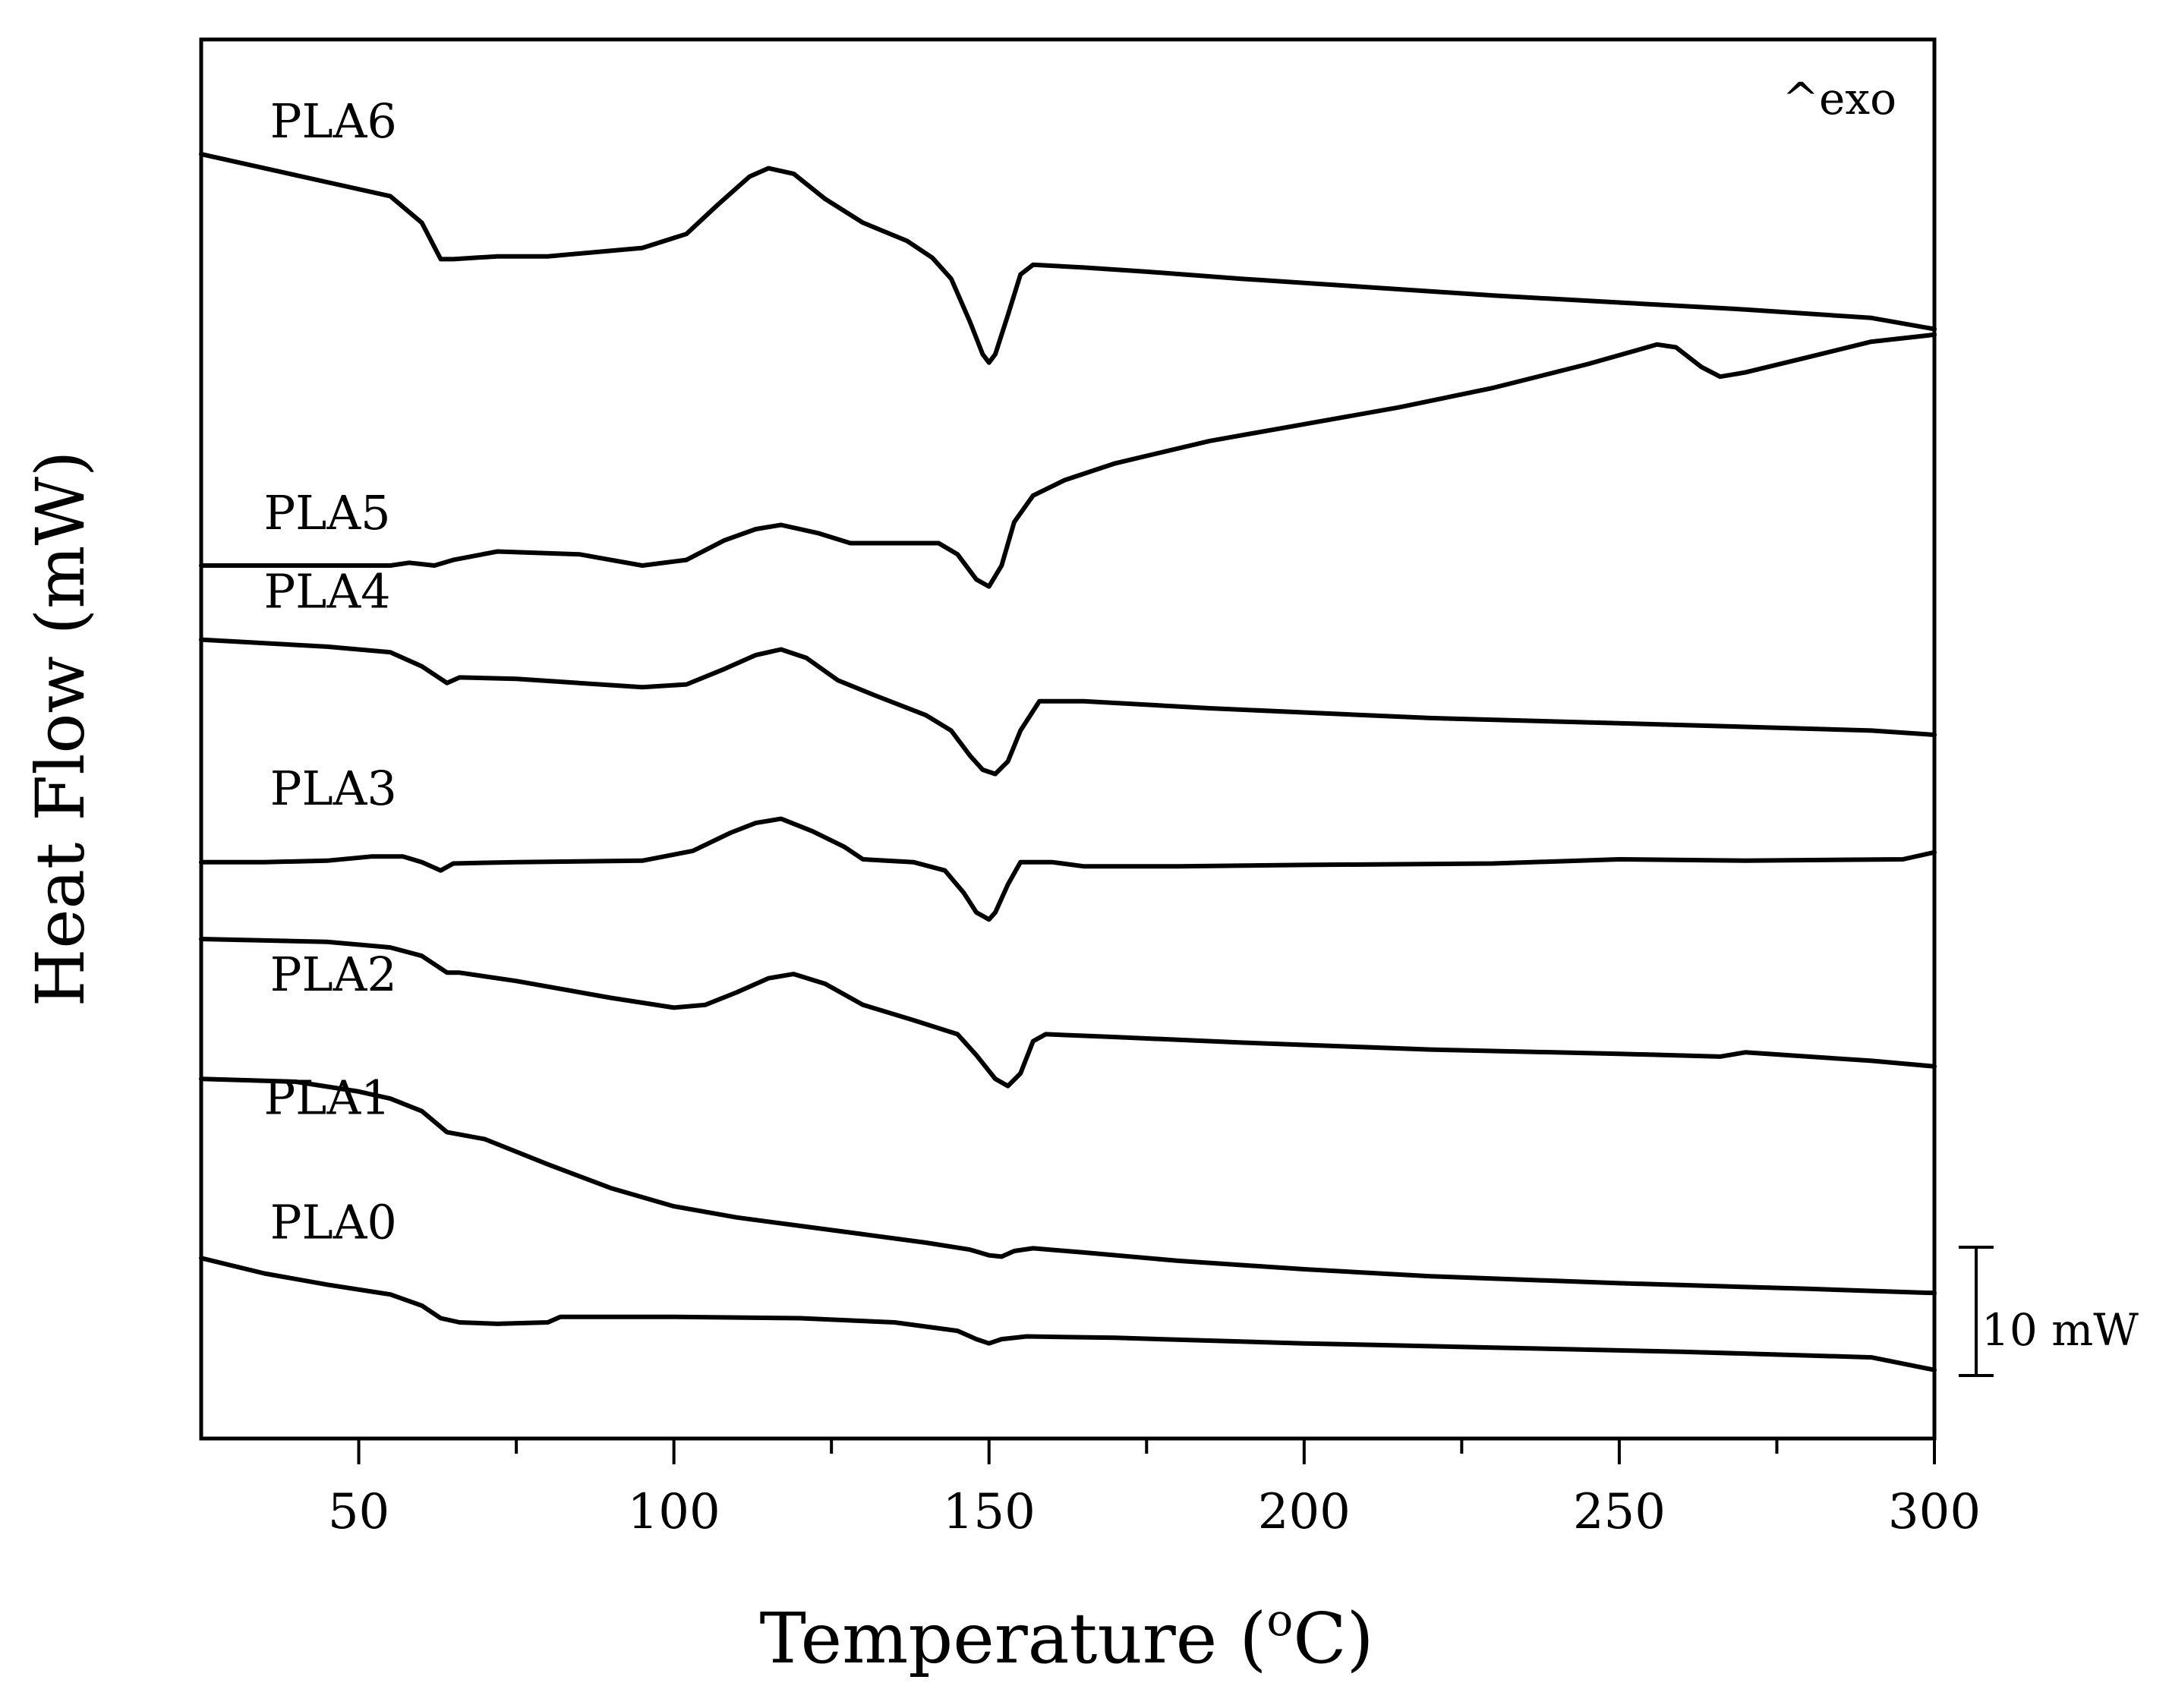 The width and height of the screenshot is (2169, 1708). What do you see at coordinates (674, 1512) in the screenshot?
I see `x-tick-label: 100` at bounding box center [674, 1512].